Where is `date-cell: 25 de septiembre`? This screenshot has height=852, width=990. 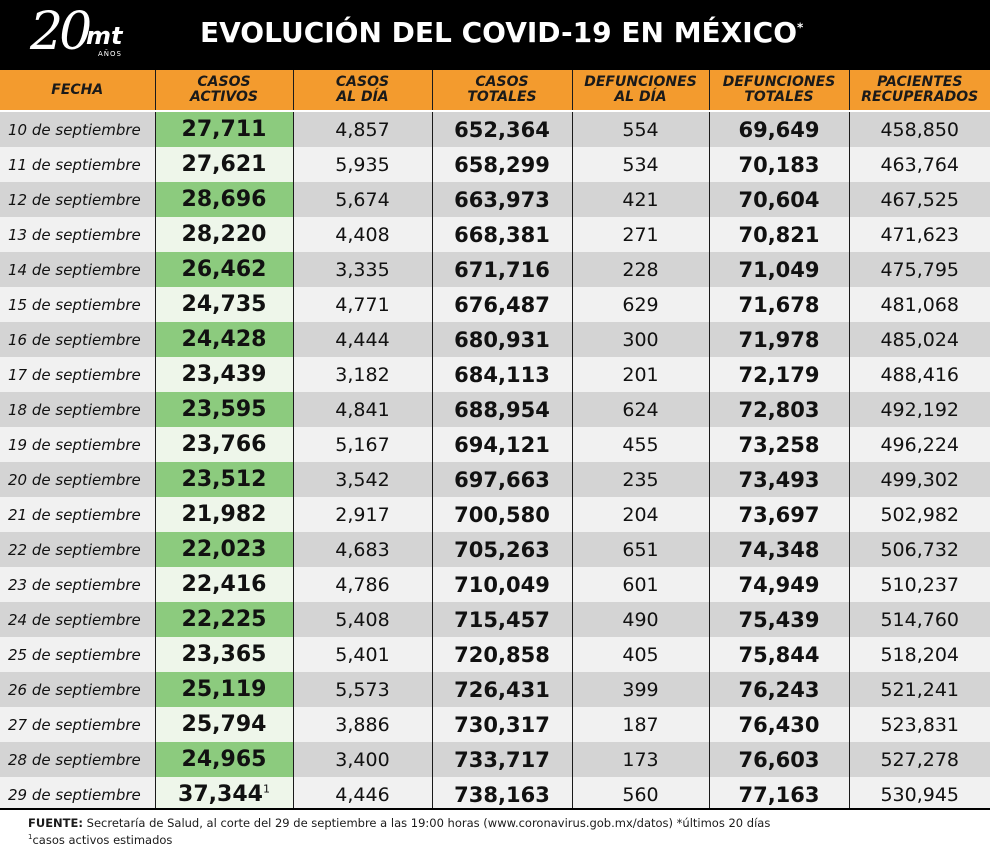 date-cell: 25 de septiembre is located at coordinates (77, 654).